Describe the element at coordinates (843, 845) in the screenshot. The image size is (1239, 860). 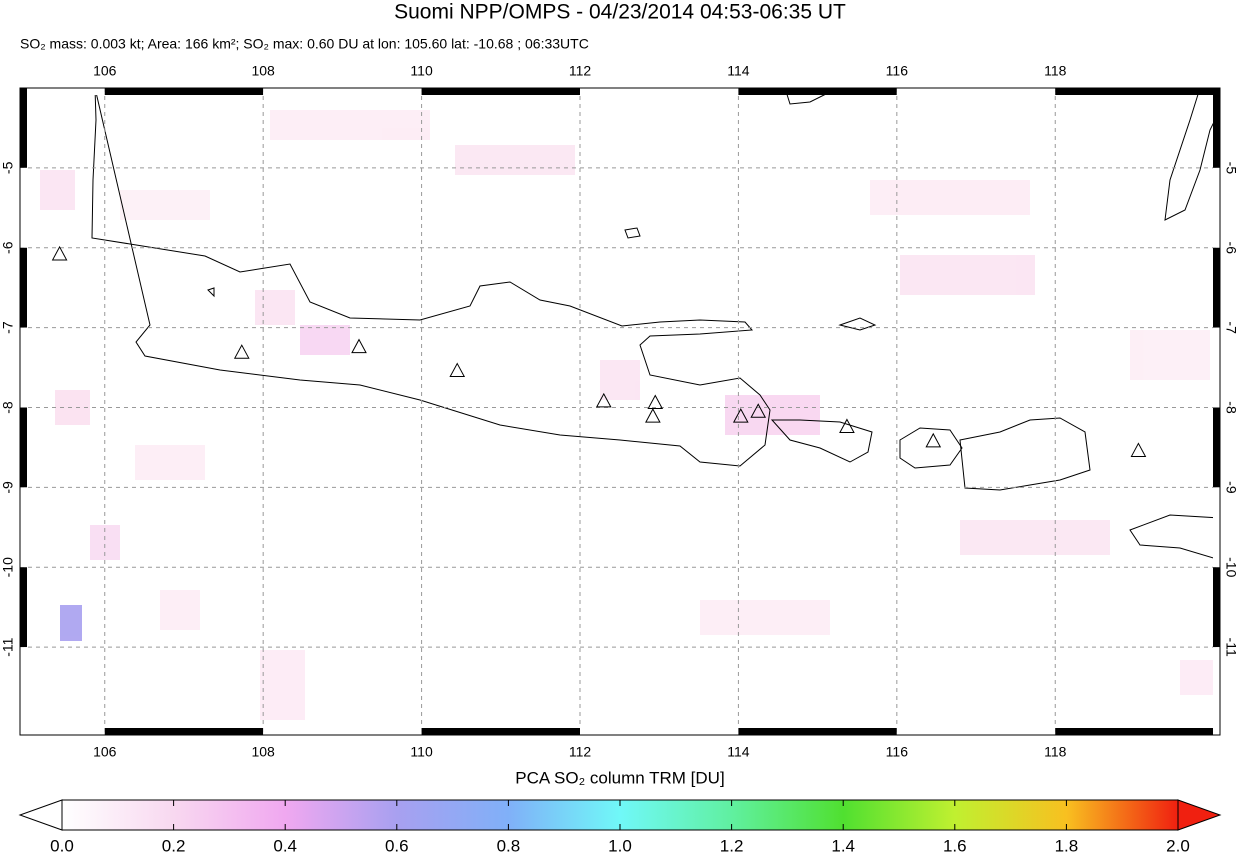
I see `colorbar-tick-label: 1.4` at that location.